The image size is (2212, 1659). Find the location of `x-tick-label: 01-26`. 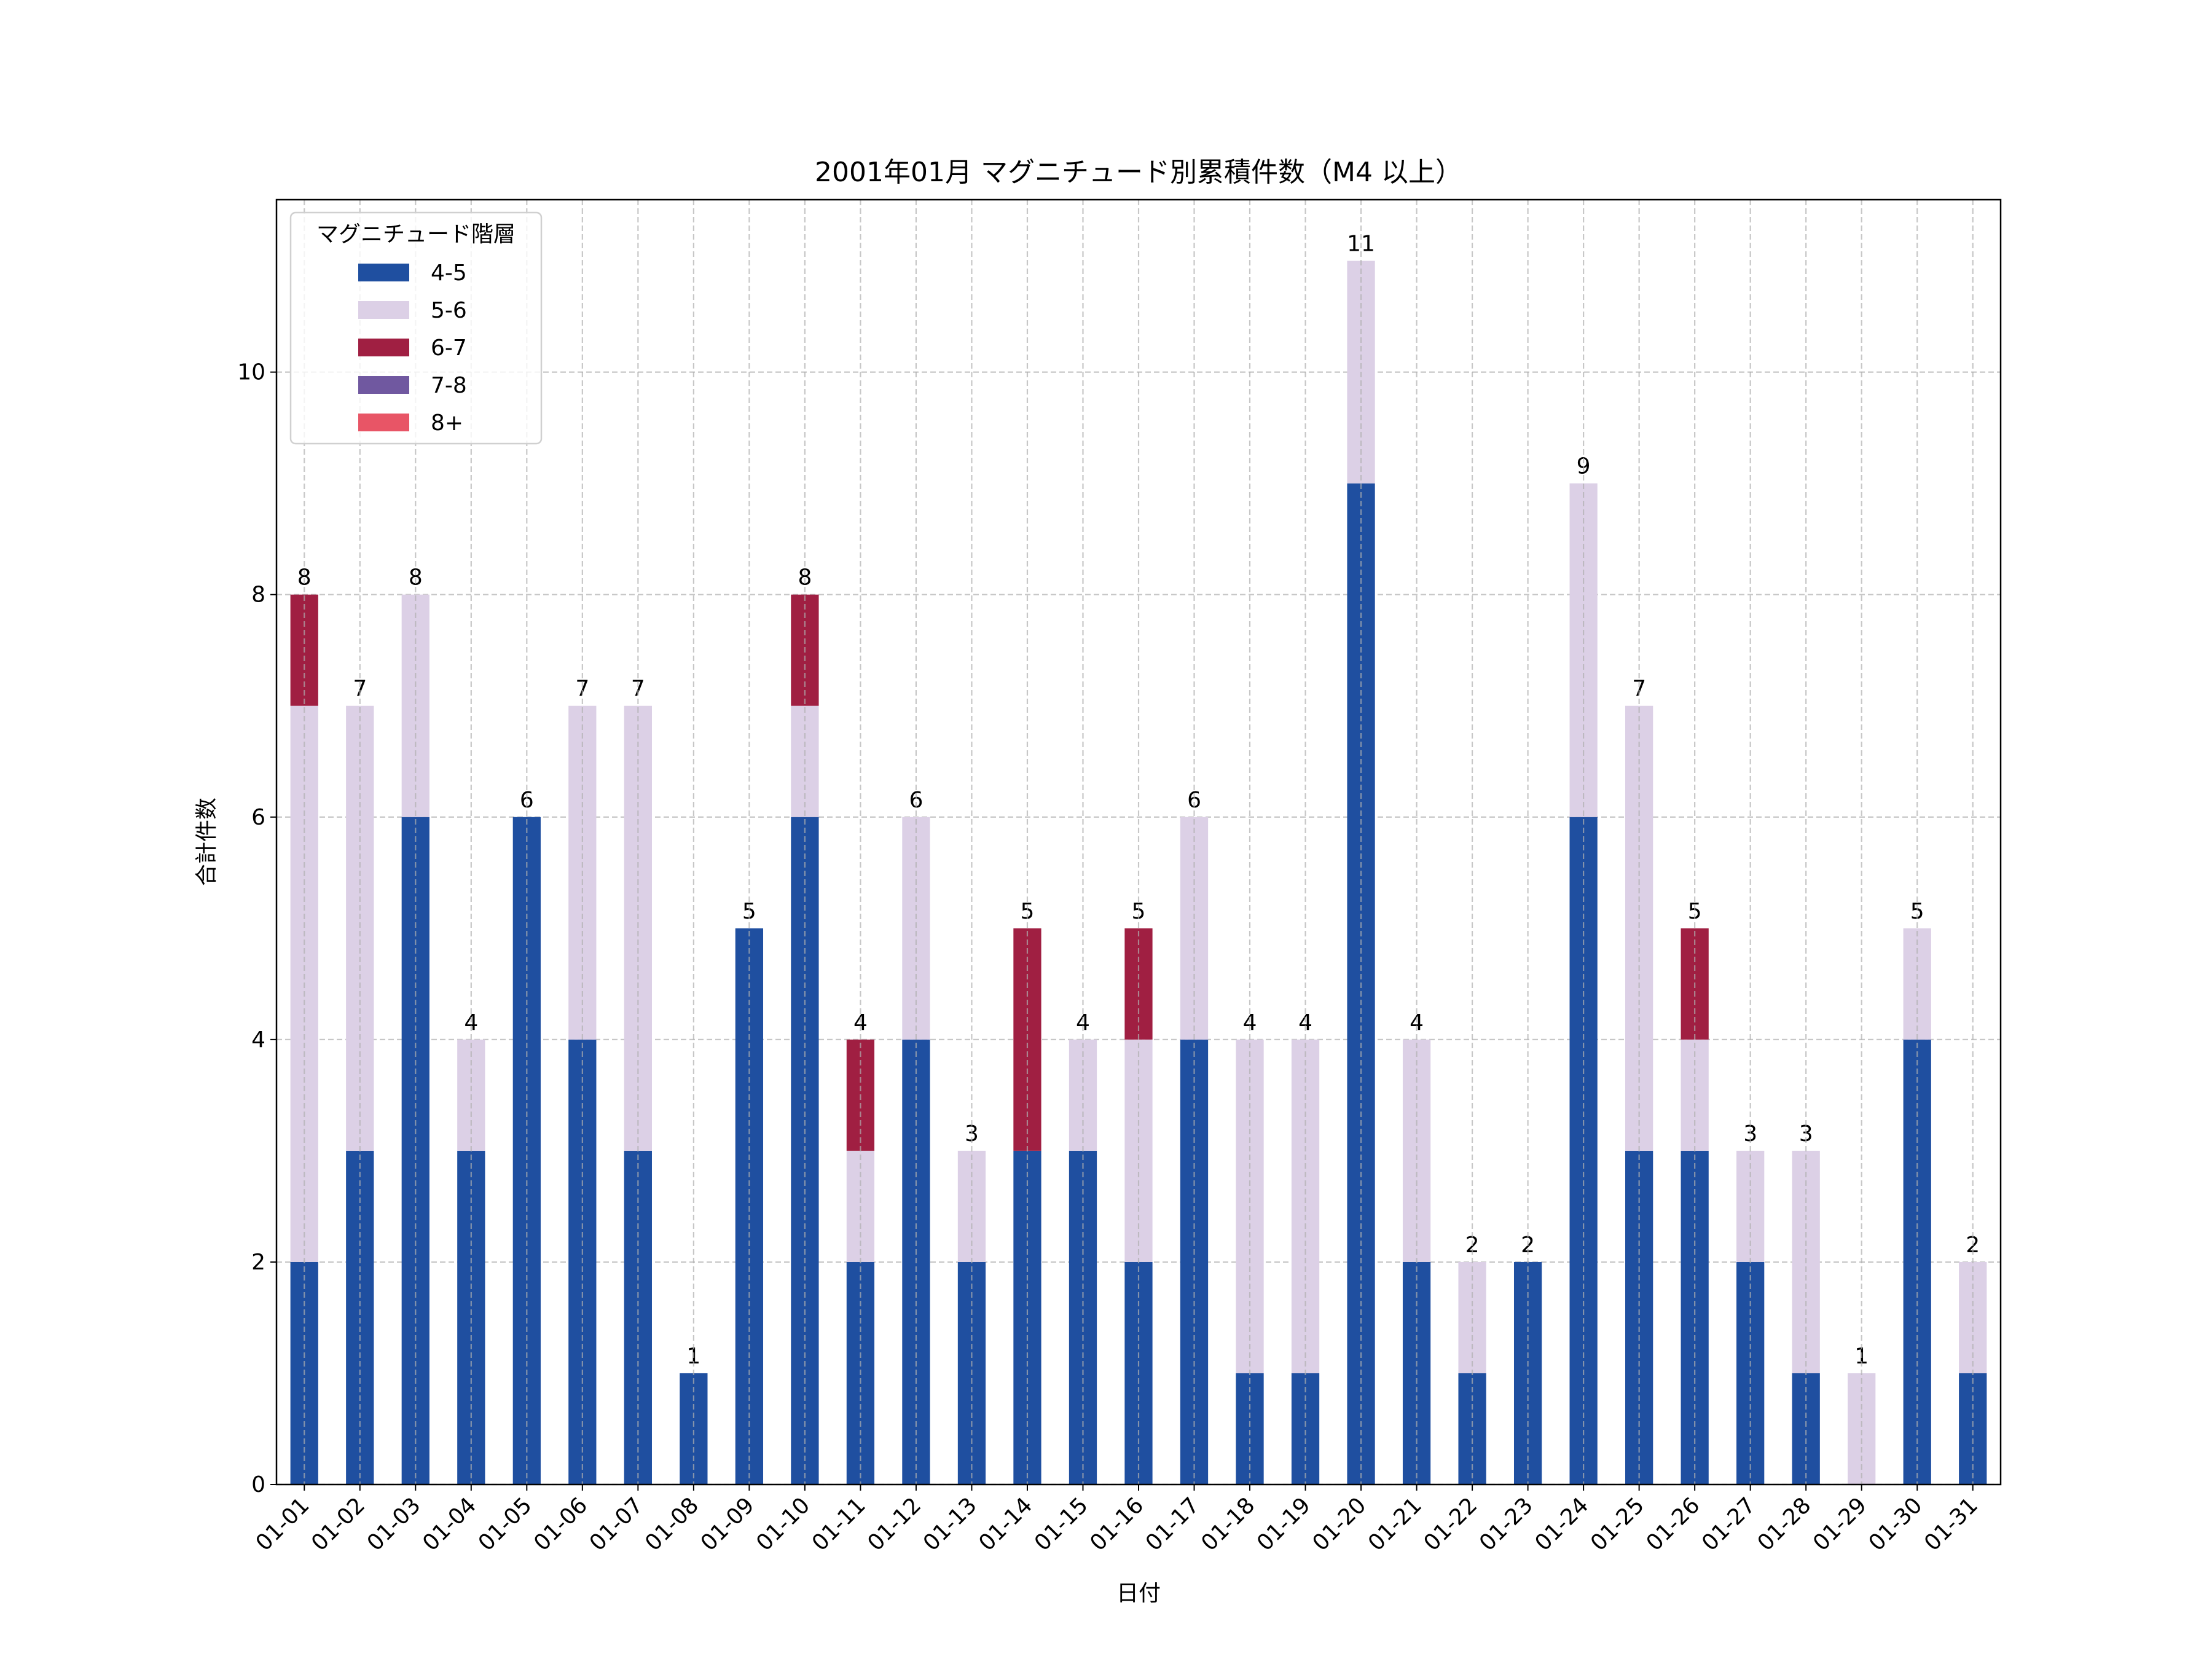

x-tick-label: 01-26 is located at coordinates (1673, 1524).